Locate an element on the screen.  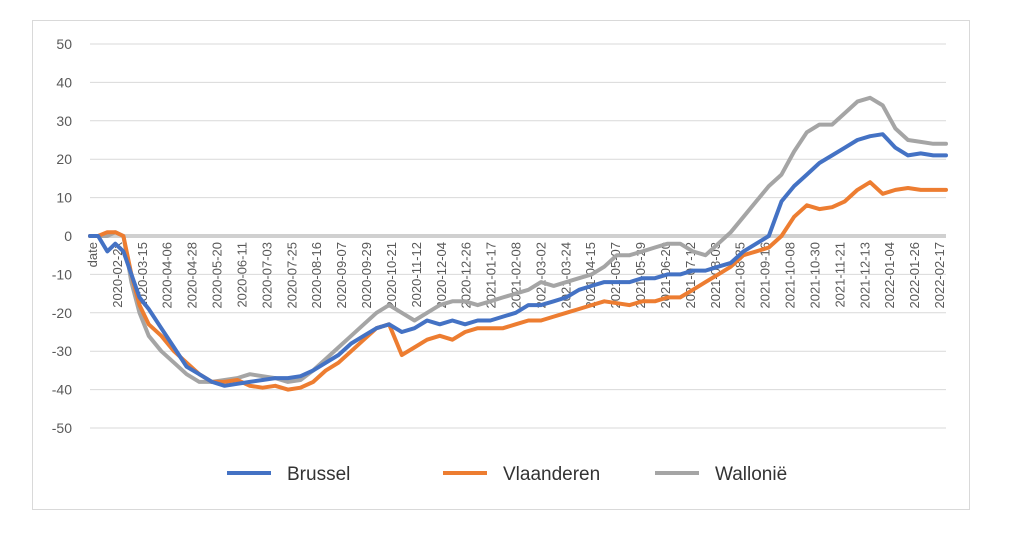
x-tick-label: 2021-10-30 is located at coordinates (814, 275).